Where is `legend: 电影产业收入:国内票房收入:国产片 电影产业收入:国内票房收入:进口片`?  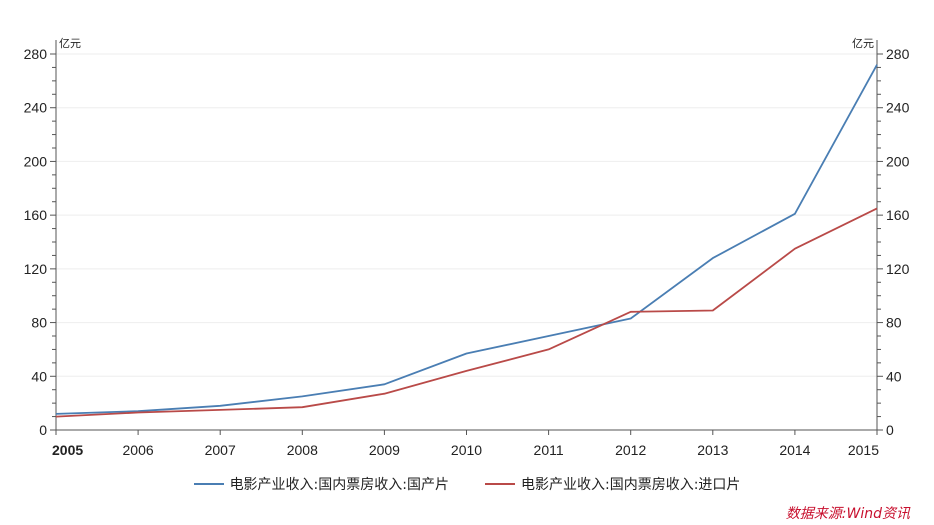 legend: 电影产业收入:国内票房收入:国产片 电影产业收入:国内票房收入:进口片 is located at coordinates (467, 484).